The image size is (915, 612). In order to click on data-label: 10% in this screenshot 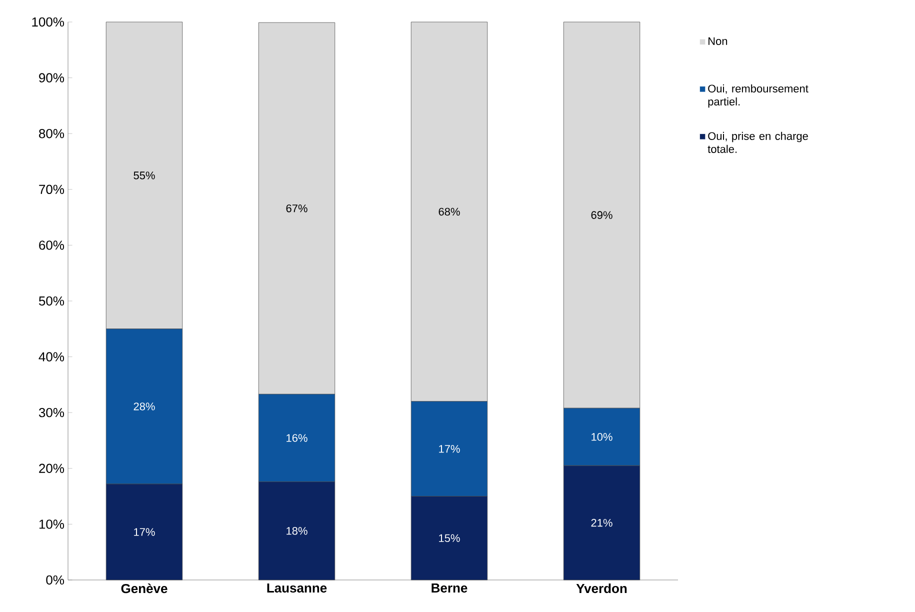, I will do `click(602, 436)`.